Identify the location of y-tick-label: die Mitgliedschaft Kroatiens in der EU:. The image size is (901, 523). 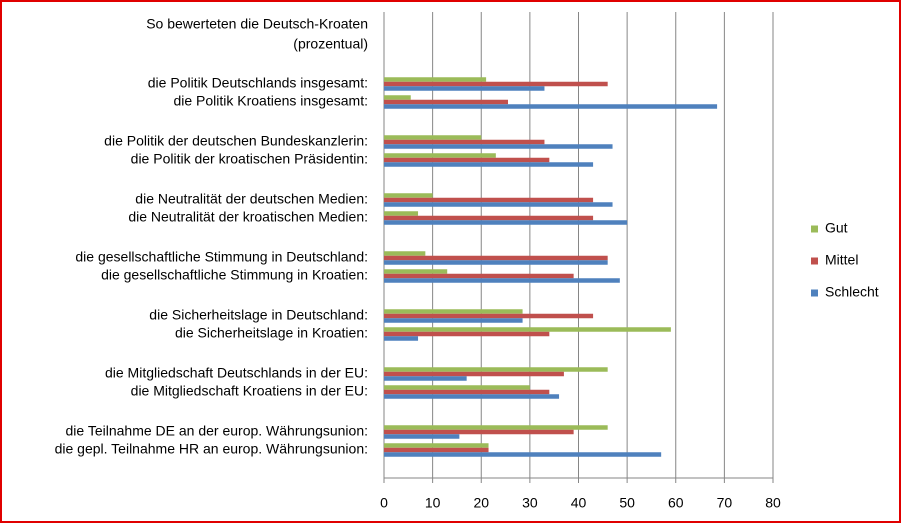
(249, 391).